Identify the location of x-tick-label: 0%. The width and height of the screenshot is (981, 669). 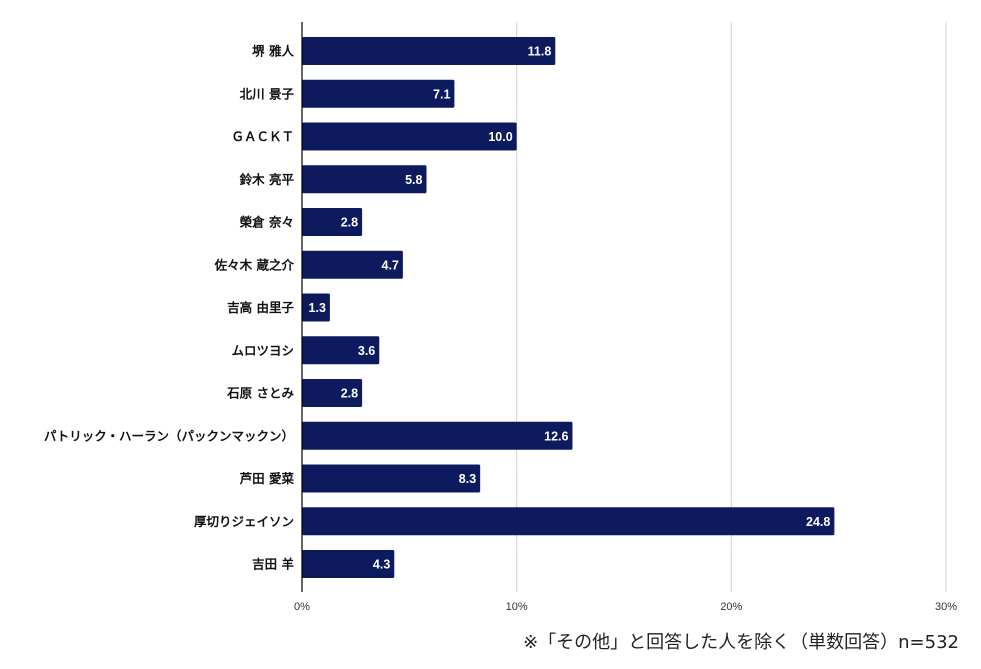
(302, 607).